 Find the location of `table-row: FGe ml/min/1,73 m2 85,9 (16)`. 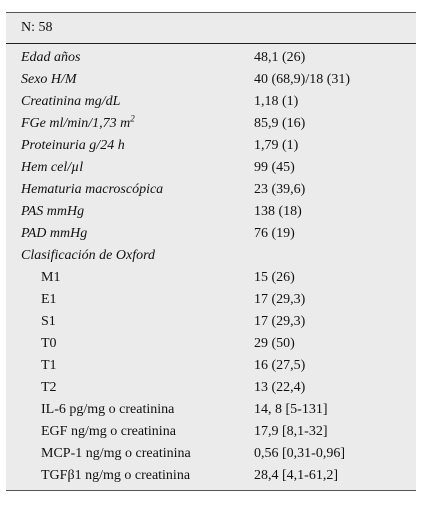

table-row: FGe ml/min/1,73 m2 85,9 (16) is located at coordinates (211, 124).